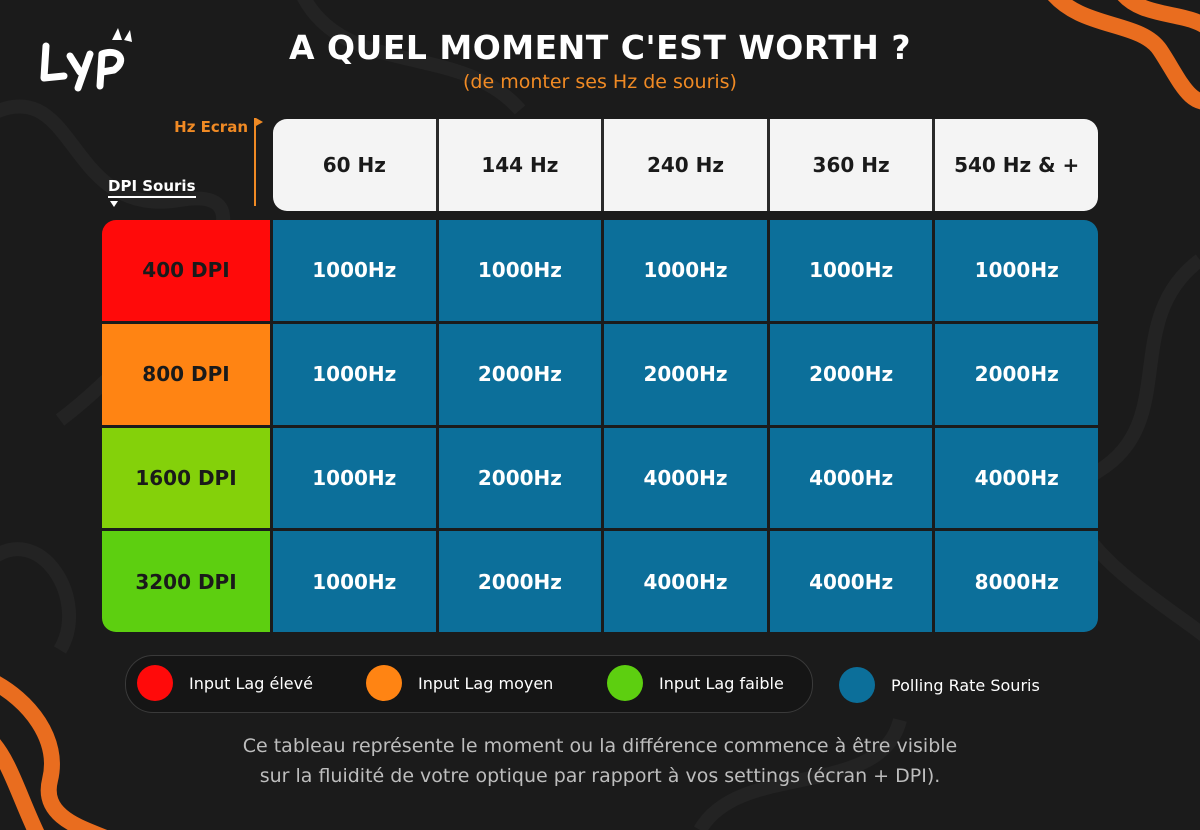 This screenshot has width=1200, height=830. I want to click on screen-hz-header-row: 60 Hz 144 Hz 240 Hz 360 Hz 540 Hz & +, so click(685, 165).